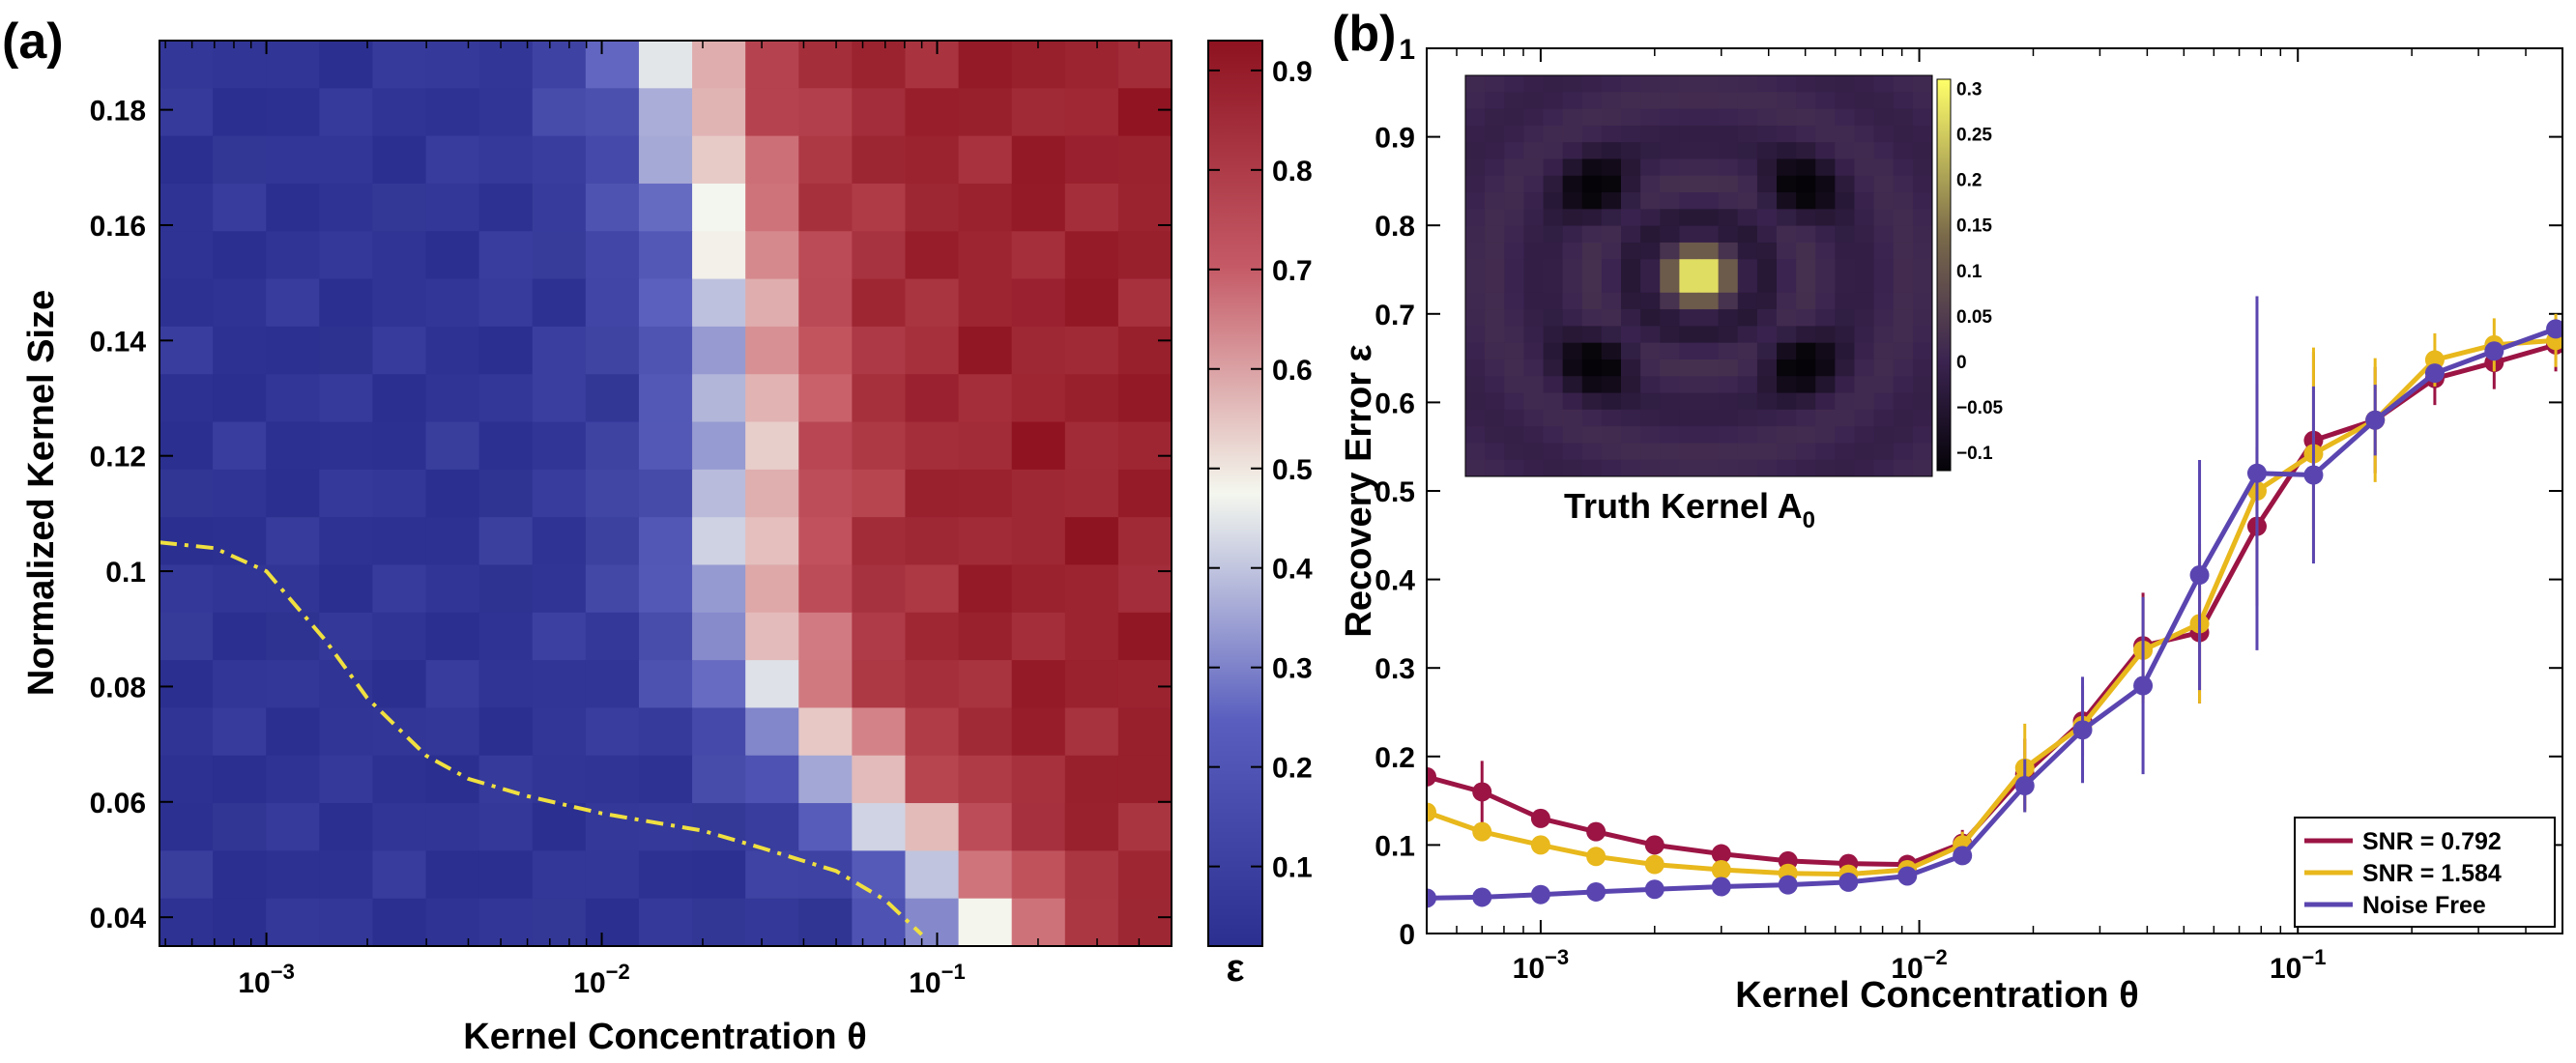 The width and height of the screenshot is (2576, 1063). What do you see at coordinates (1395, 669) in the screenshot?
I see `line-chart-y-tick-label: 0.3` at bounding box center [1395, 669].